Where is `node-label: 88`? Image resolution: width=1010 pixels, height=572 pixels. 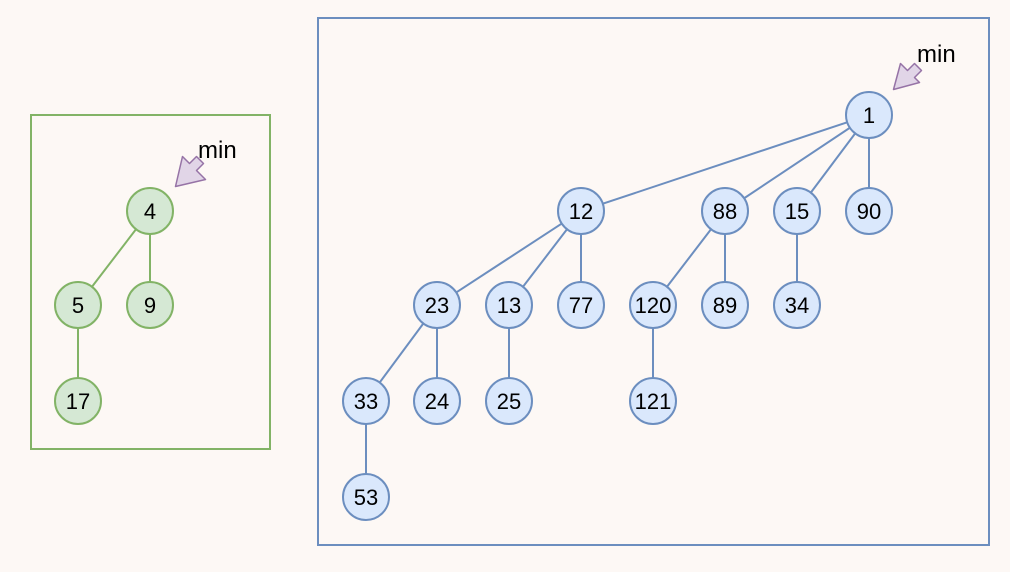 node-label: 88 is located at coordinates (725, 211).